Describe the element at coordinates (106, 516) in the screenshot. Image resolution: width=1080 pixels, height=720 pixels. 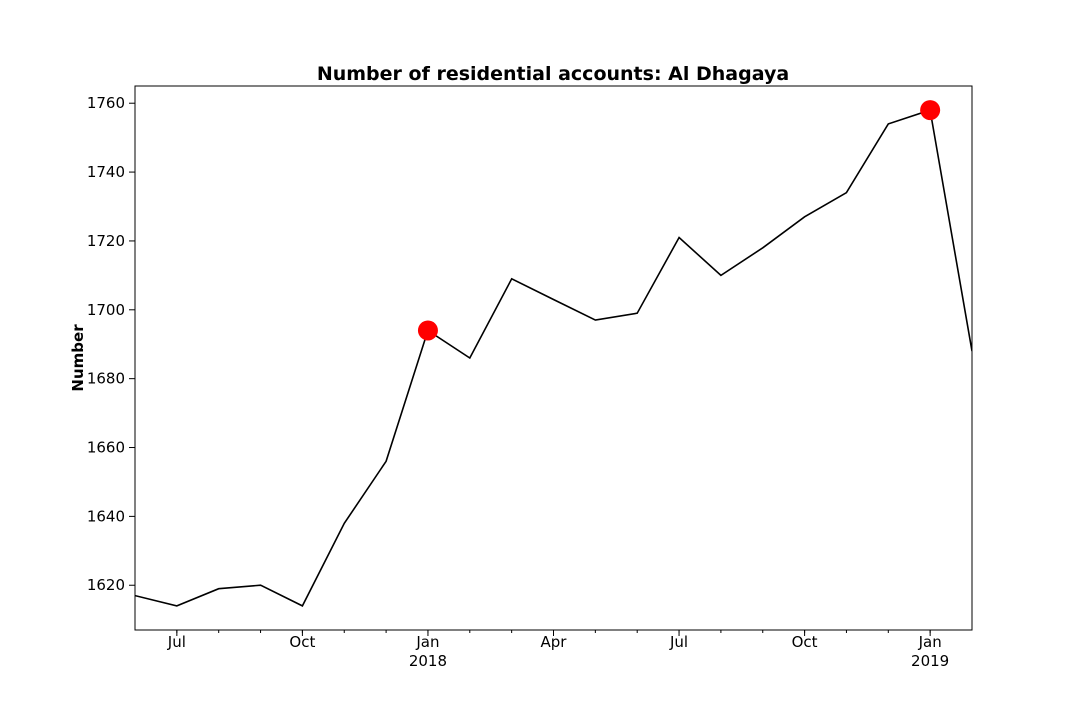
I see `y-tick-label: 1640` at that location.